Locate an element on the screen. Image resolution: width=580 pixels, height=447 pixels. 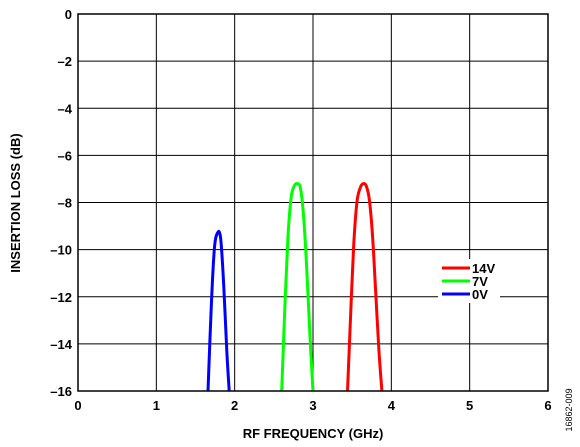
y-tick-label: 0 is located at coordinates (68, 14).